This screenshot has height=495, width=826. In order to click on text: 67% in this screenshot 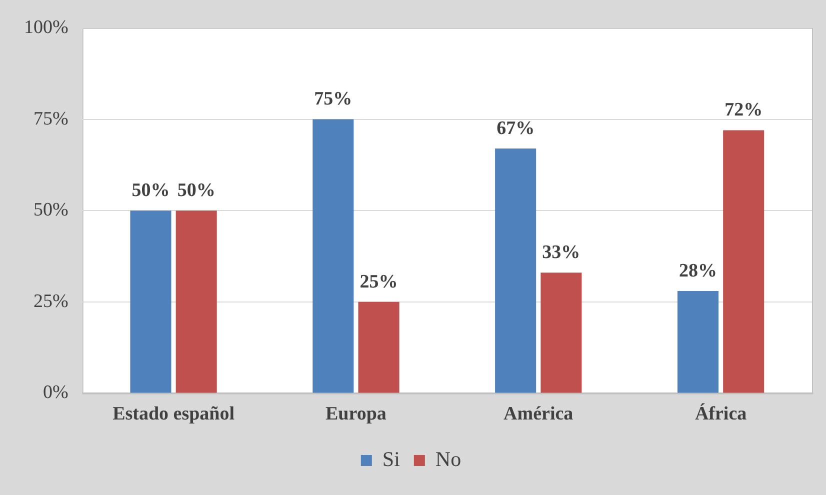, I will do `click(515, 128)`.